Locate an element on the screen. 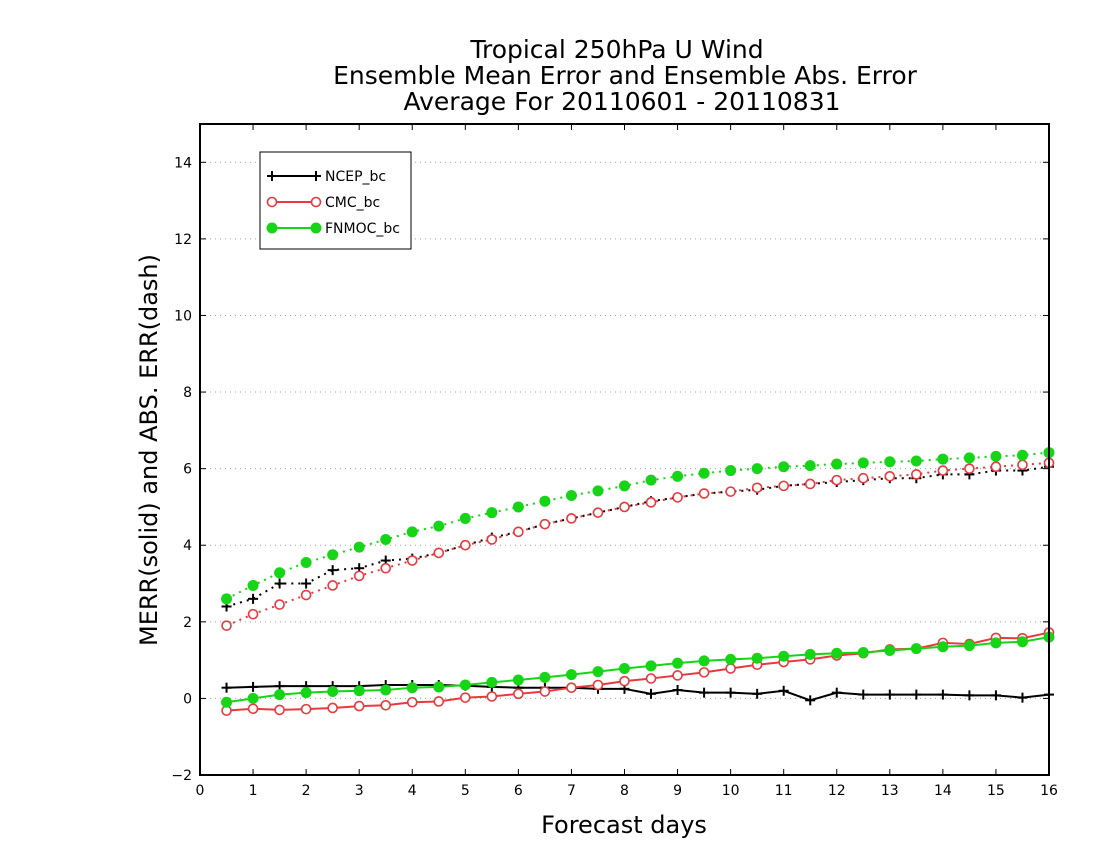 The width and height of the screenshot is (1100, 850). legend-entry-cmc-bc: CMC_bc is located at coordinates (323, 203).